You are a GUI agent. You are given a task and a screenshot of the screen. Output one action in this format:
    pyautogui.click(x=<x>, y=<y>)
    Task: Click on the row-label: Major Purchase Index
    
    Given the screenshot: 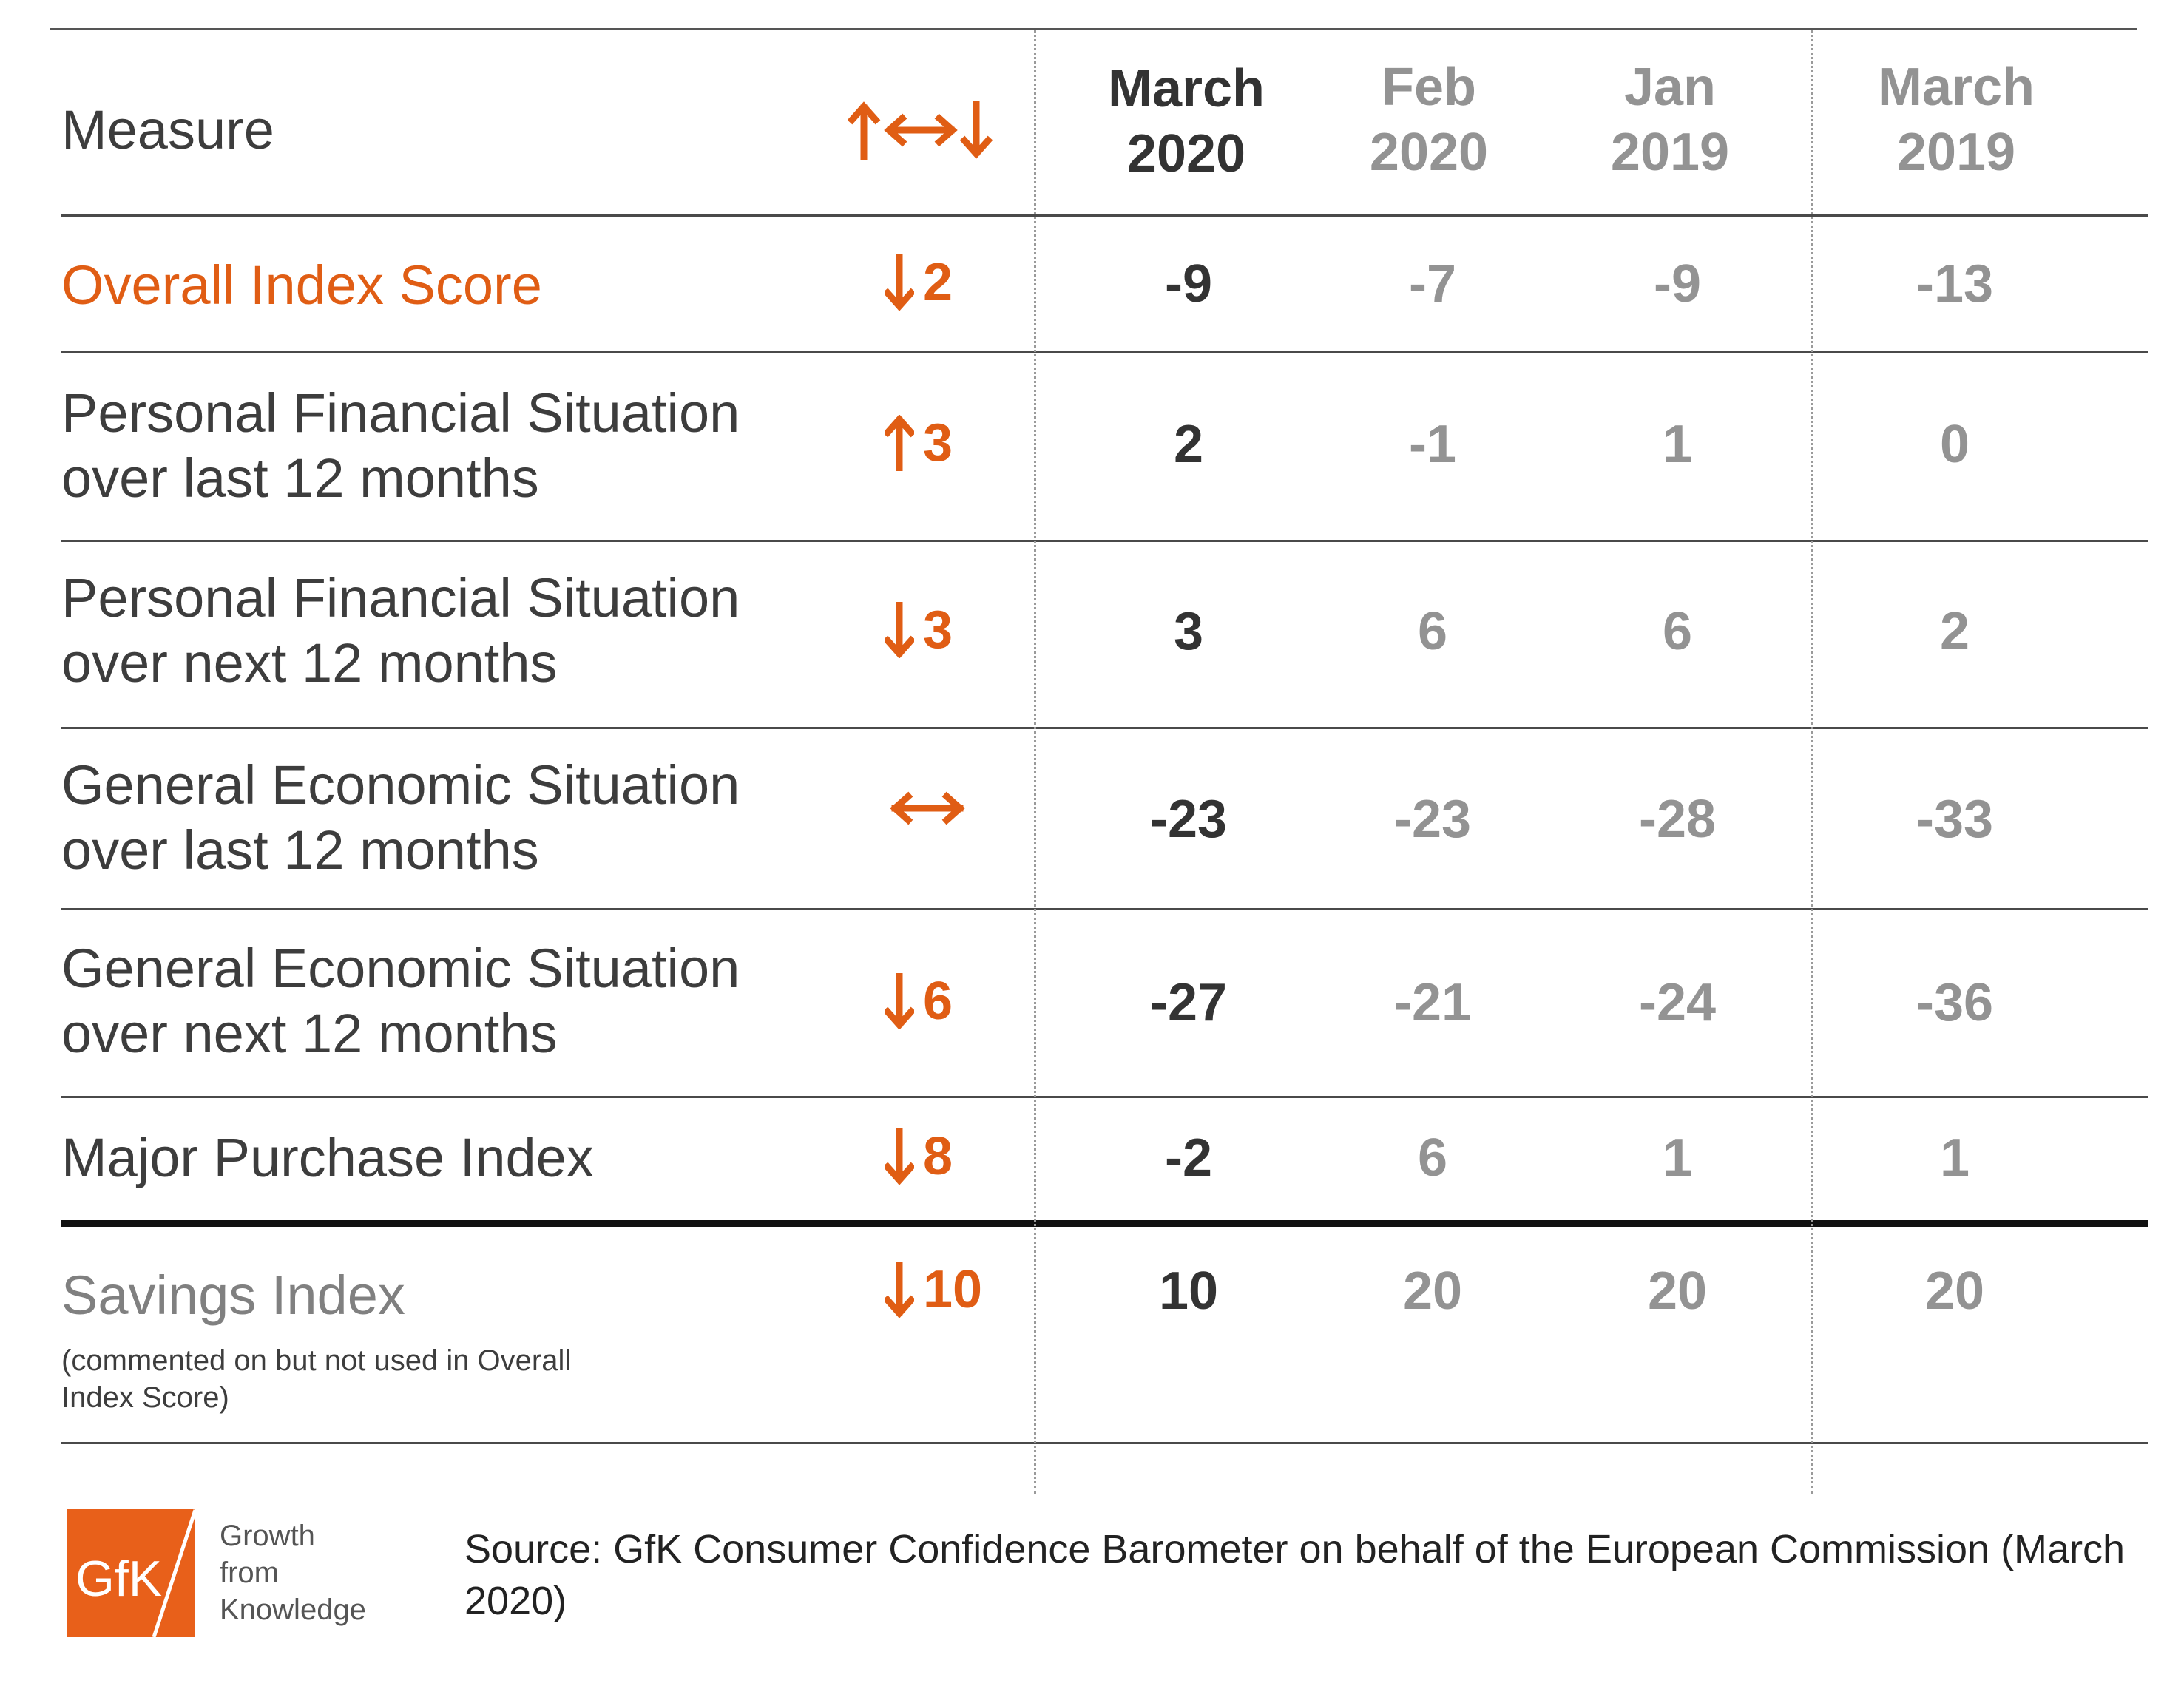 What is the action you would take?
    pyautogui.click(x=328, y=1157)
    